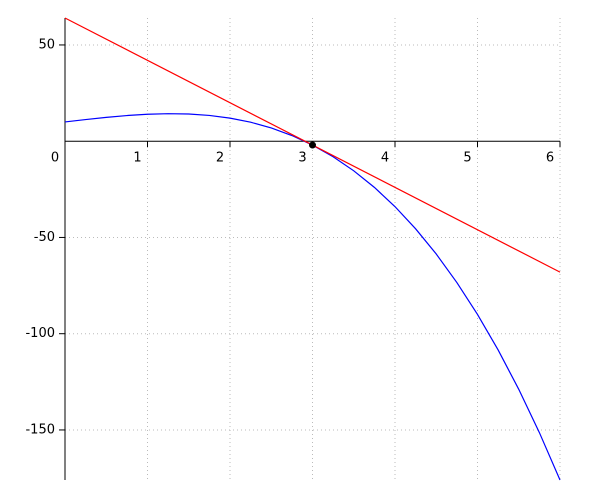  Describe the element at coordinates (44, 237) in the screenshot. I see `y-tick-label: -50` at that location.